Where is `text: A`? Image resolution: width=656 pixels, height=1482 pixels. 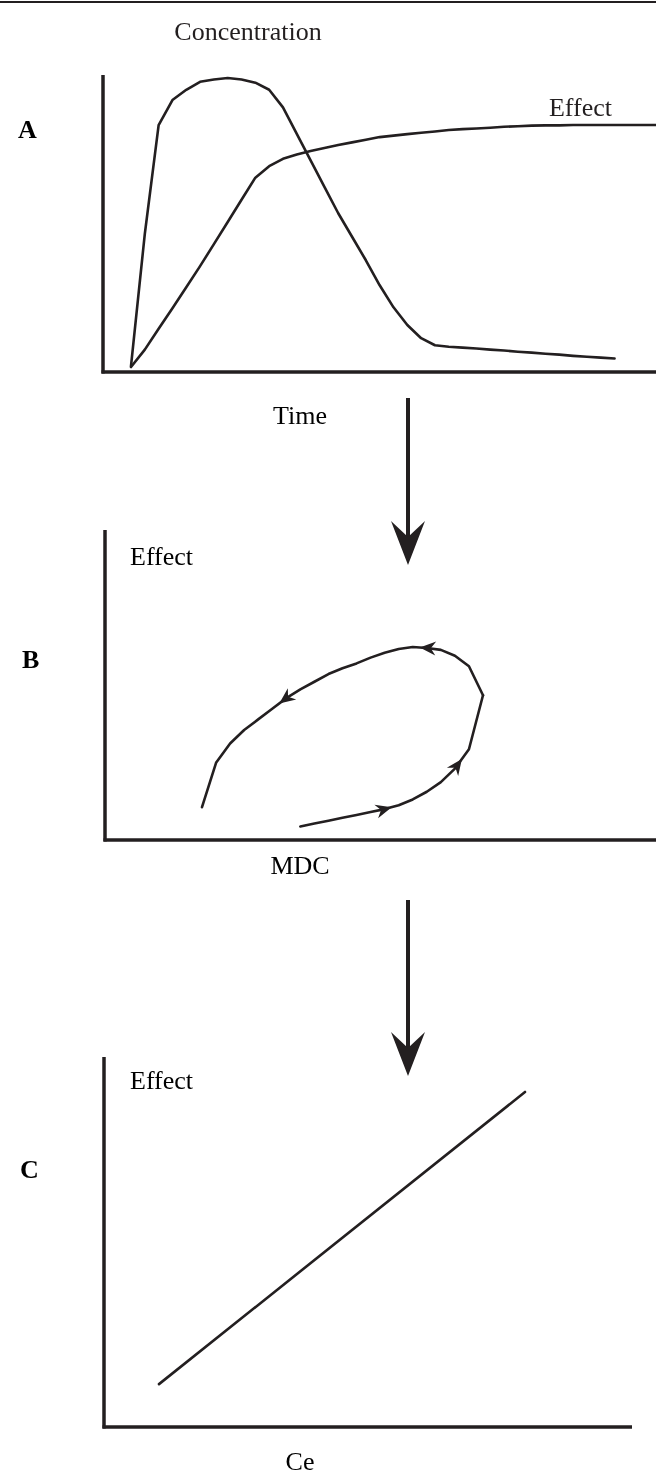
text: A is located at coordinates (27, 129).